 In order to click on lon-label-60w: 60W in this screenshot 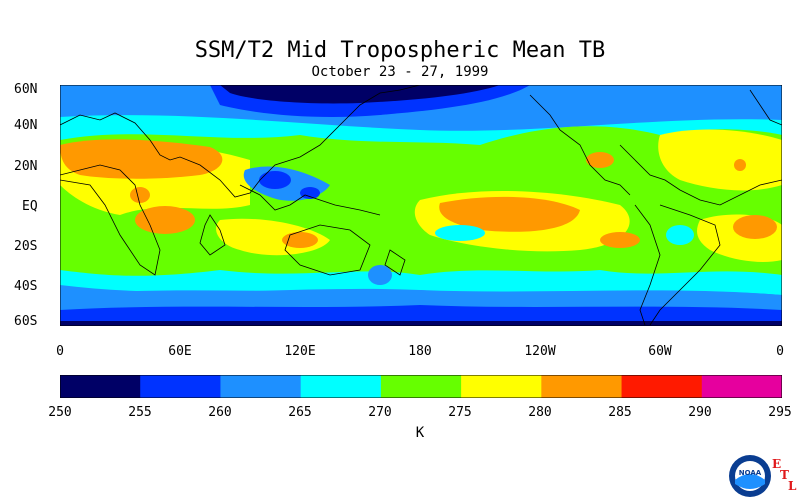, I will do `click(660, 351)`.